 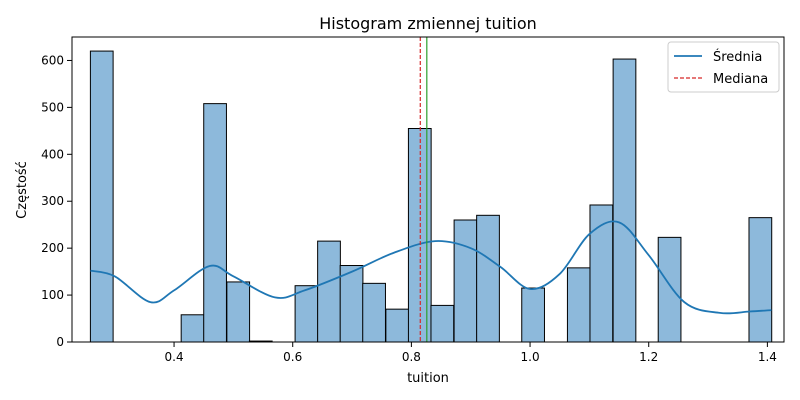 What do you see at coordinates (292, 357) in the screenshot?
I see `x-tick-label: 0.6` at bounding box center [292, 357].